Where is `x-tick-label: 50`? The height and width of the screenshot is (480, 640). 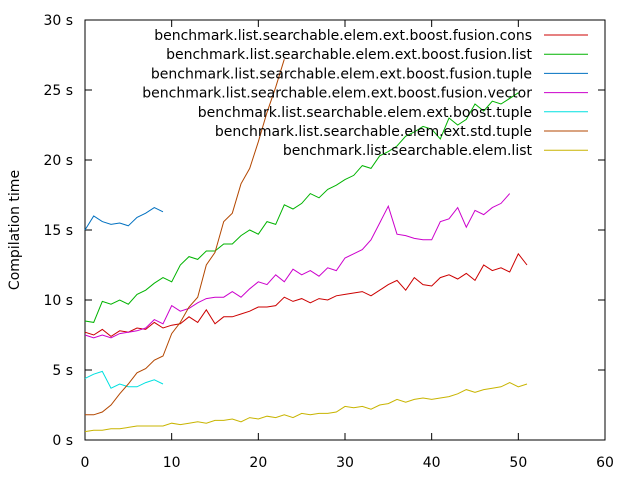
x-tick-label: 50 is located at coordinates (518, 463).